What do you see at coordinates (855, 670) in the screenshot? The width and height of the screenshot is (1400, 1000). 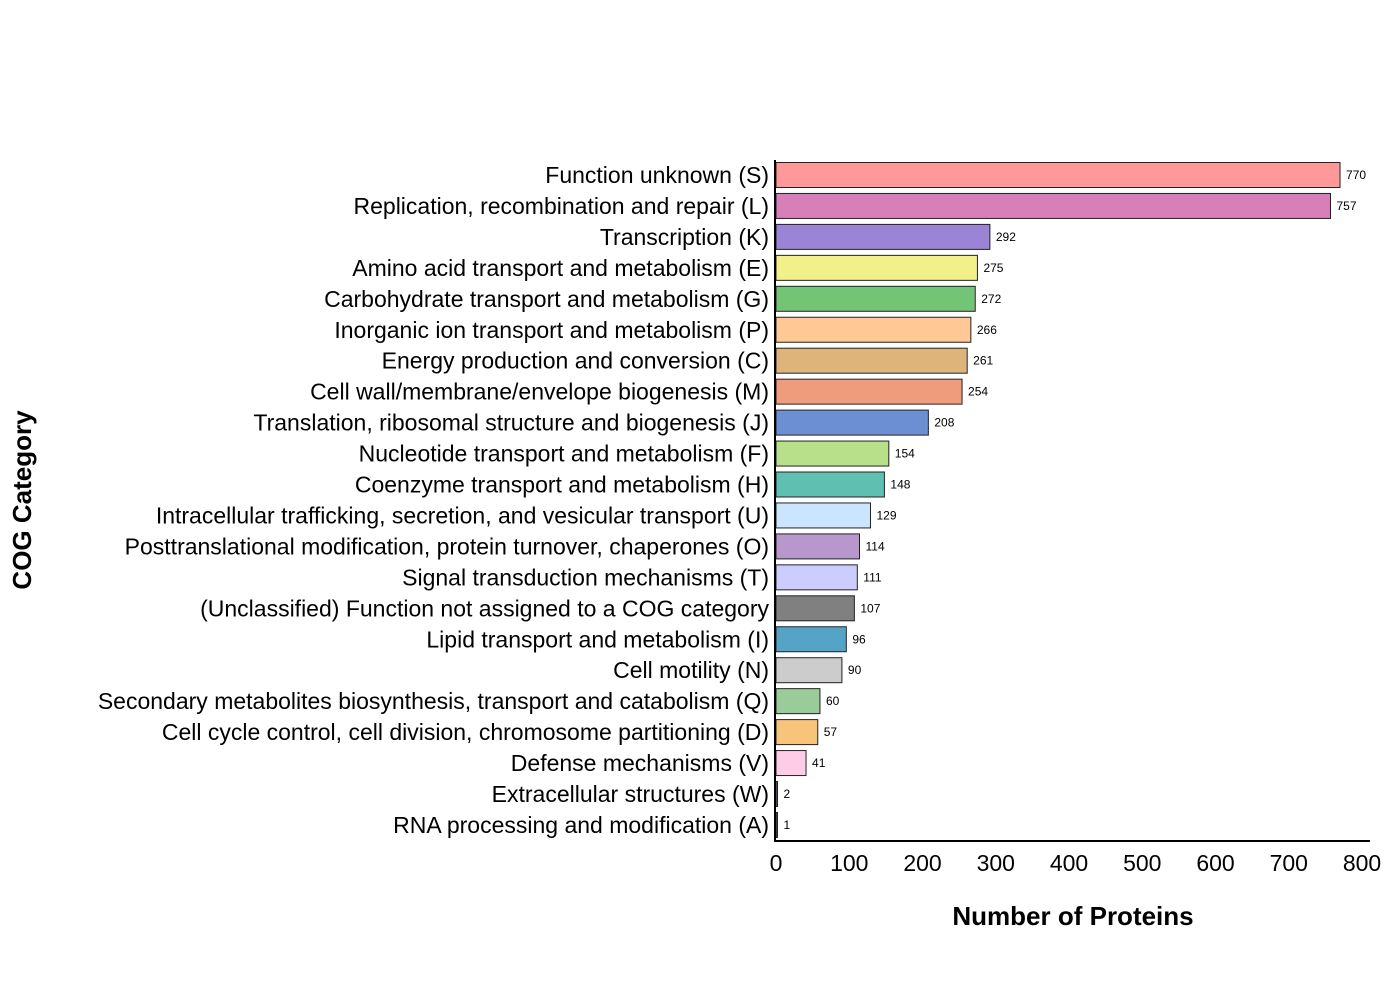 I see `data-label: 90` at bounding box center [855, 670].